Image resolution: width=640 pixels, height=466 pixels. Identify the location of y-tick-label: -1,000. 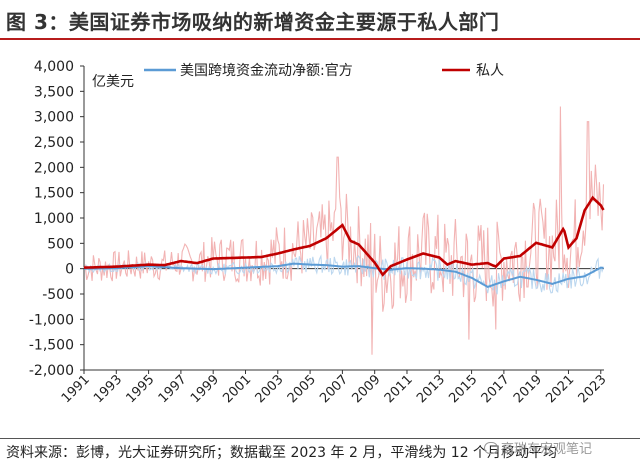
(51, 320).